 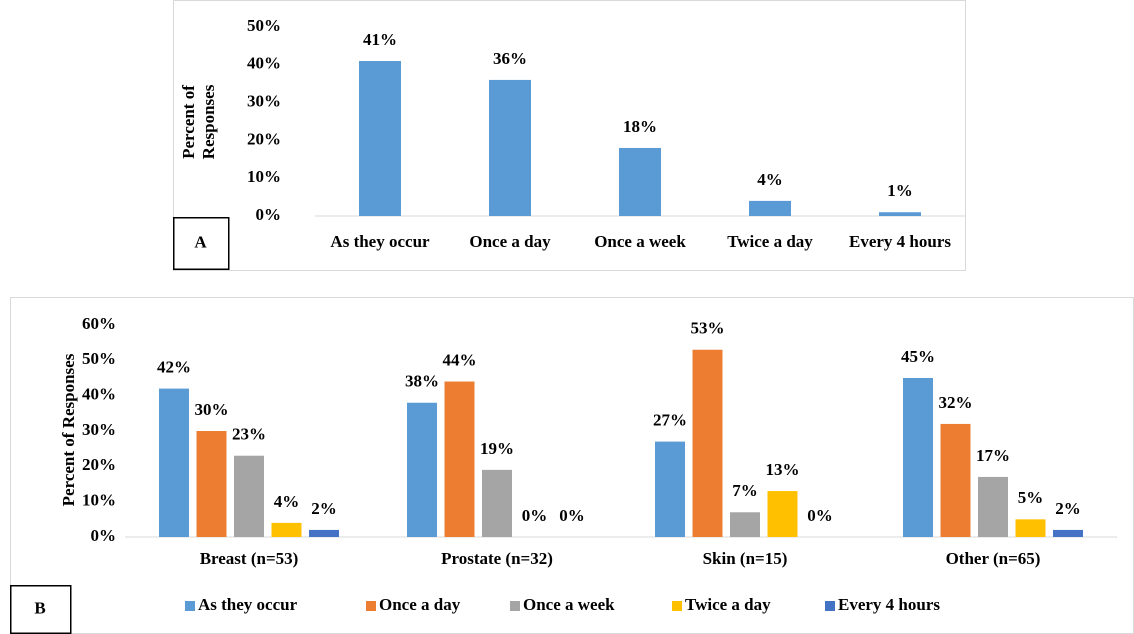 I want to click on data-label: 1%, so click(x=900, y=190).